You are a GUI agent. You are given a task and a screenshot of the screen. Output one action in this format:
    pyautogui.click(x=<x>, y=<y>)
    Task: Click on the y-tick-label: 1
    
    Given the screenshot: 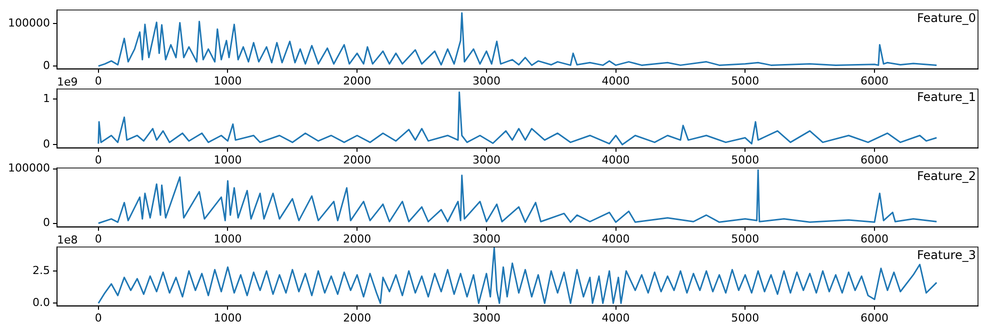 What is the action you would take?
    pyautogui.click(x=46, y=98)
    